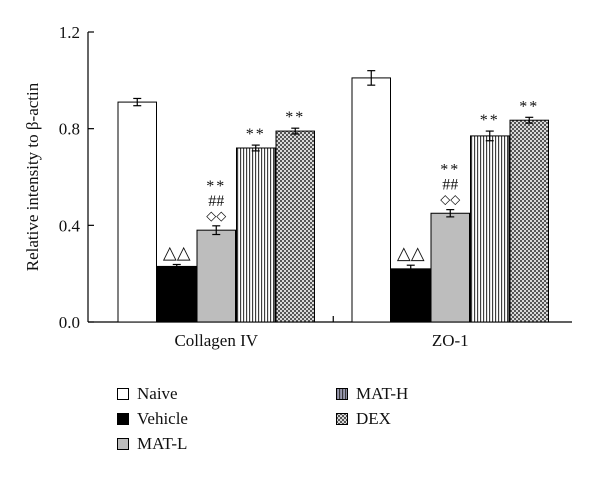 This screenshot has width=600, height=477. Describe the element at coordinates (216, 340) in the screenshot. I see `category-label: Collagen IV` at that location.